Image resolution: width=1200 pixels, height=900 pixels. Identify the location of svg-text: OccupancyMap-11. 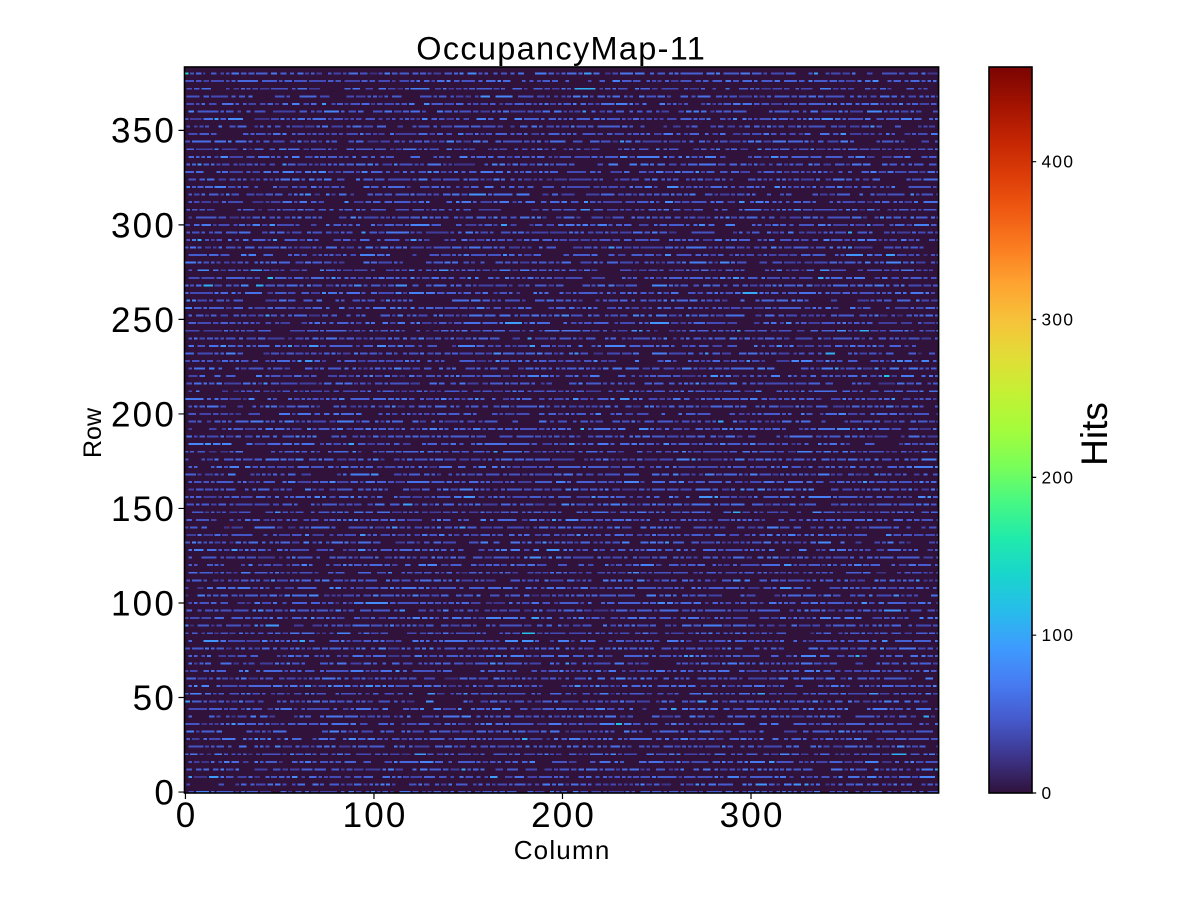
(561, 49).